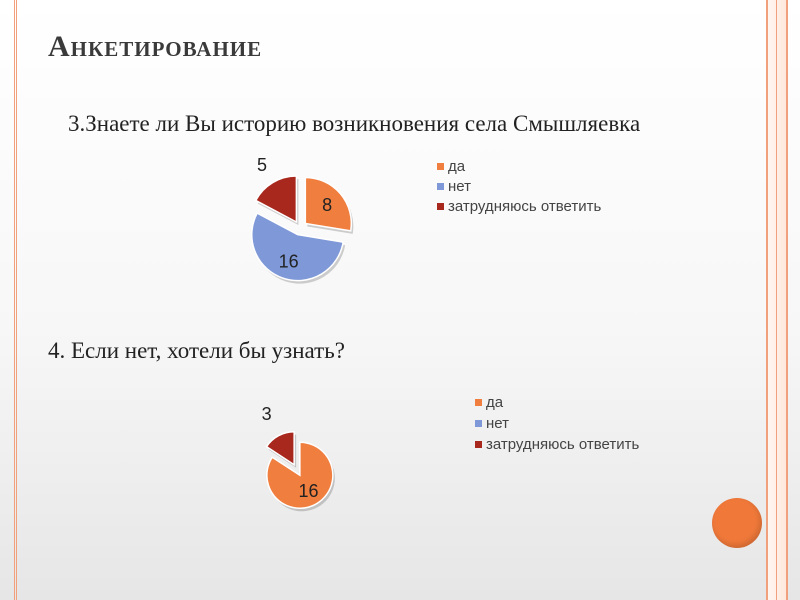  What do you see at coordinates (524, 206) in the screenshot?
I see `pie1-legend-label-3: затрудняюсь ответить` at bounding box center [524, 206].